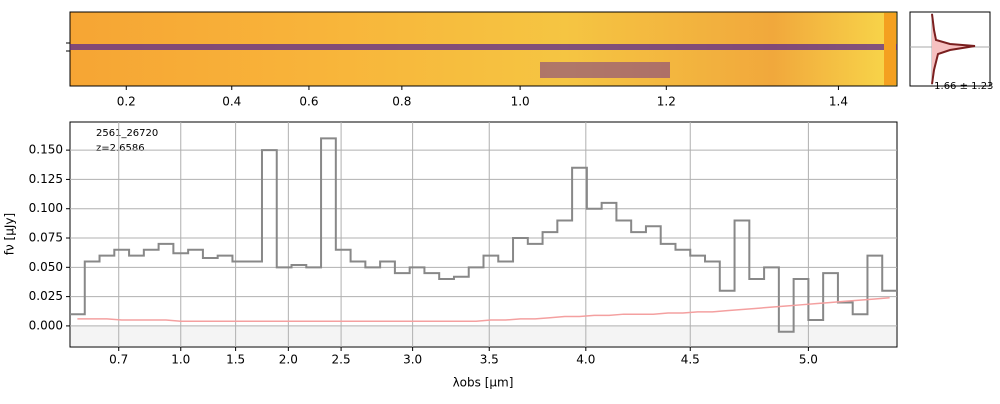 This screenshot has width=1000, height=404. What do you see at coordinates (46, 296) in the screenshot?
I see `y-tick-label: 0.025` at bounding box center [46, 296].